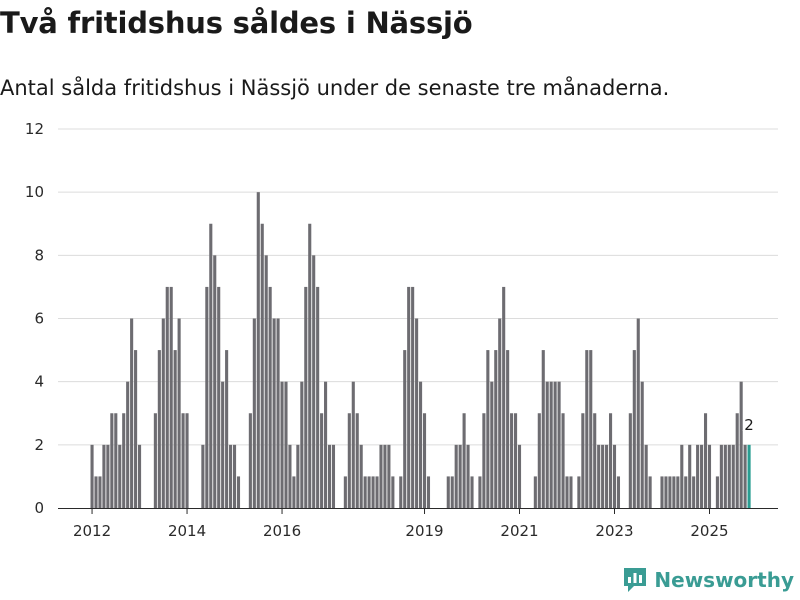  I want to click on x-axis: 2012 2014 2016 2019 2021 2023 2025, so click(401, 524).